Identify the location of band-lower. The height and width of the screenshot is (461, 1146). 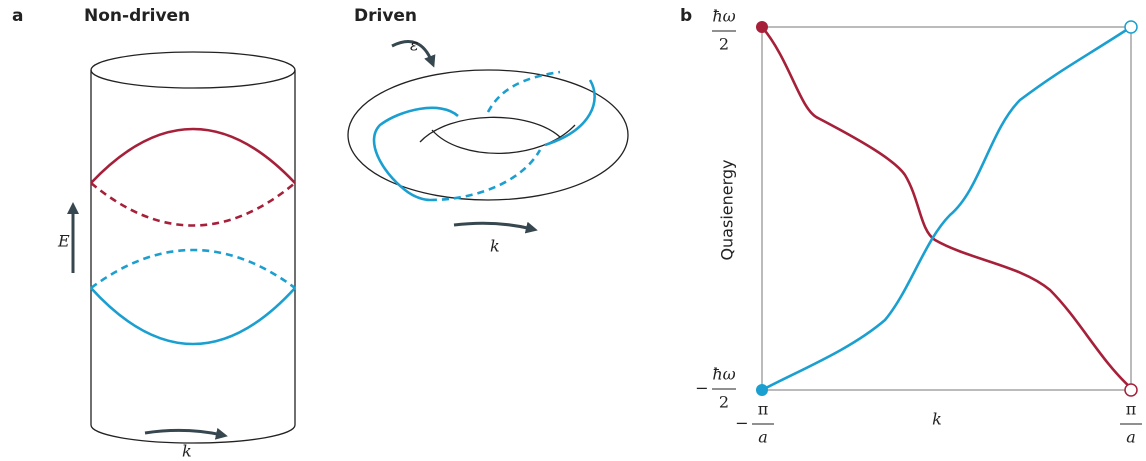
(193, 316).